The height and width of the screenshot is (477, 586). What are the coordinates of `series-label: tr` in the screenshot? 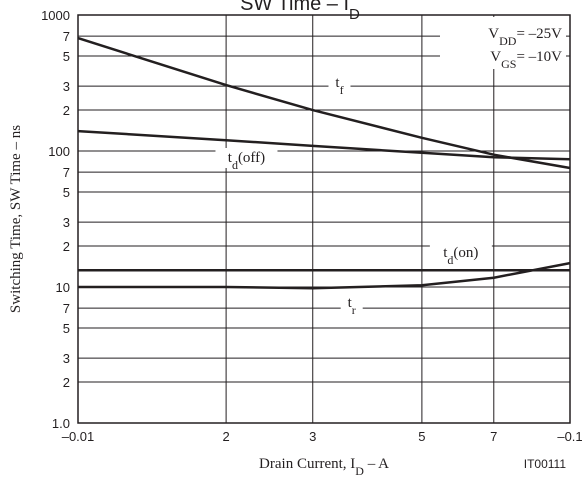 It's located at (352, 306).